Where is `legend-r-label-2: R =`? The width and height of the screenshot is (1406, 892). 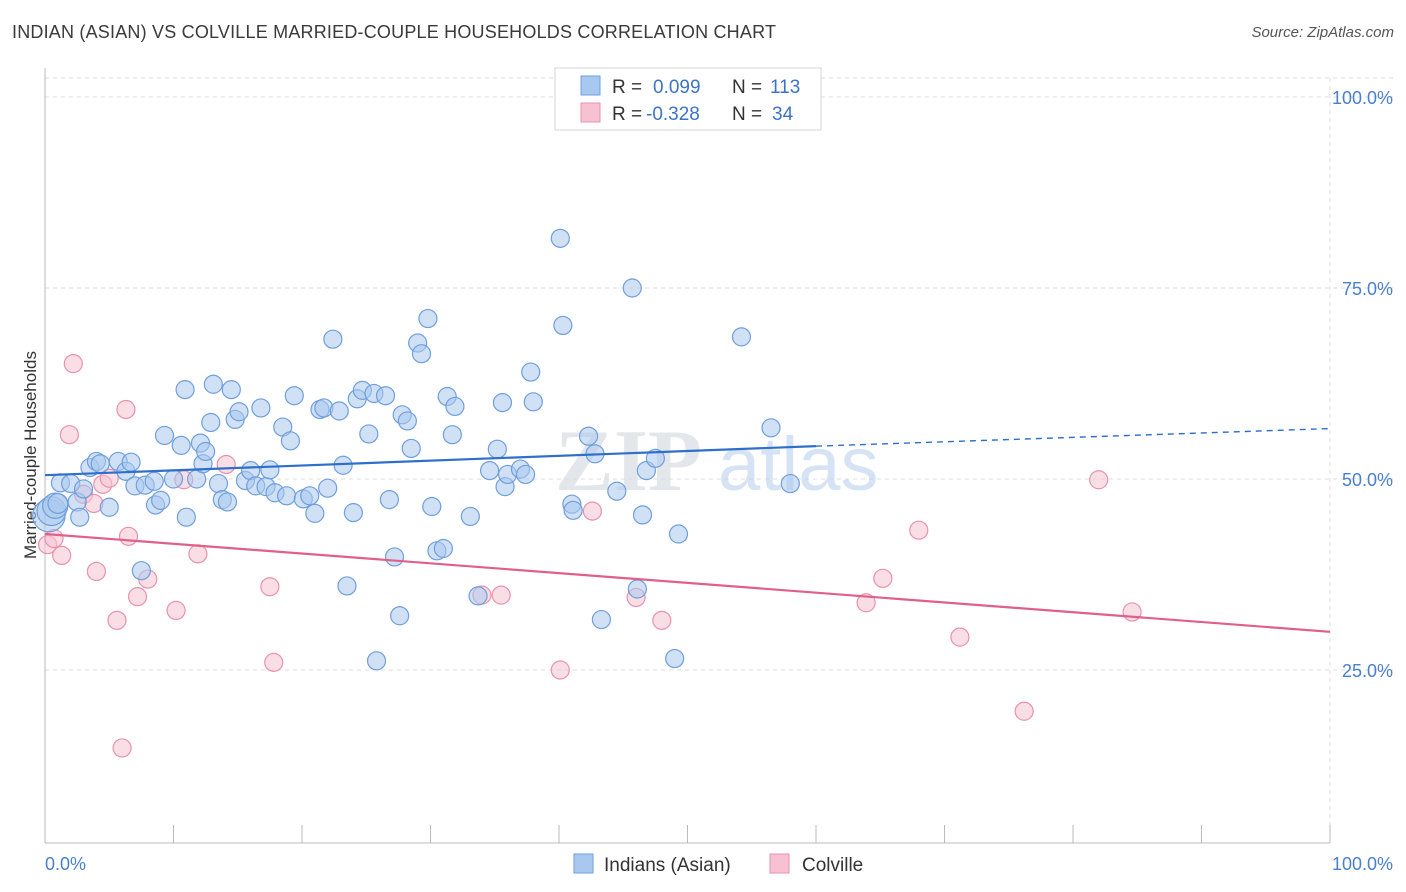 legend-r-label-2: R = is located at coordinates (627, 114).